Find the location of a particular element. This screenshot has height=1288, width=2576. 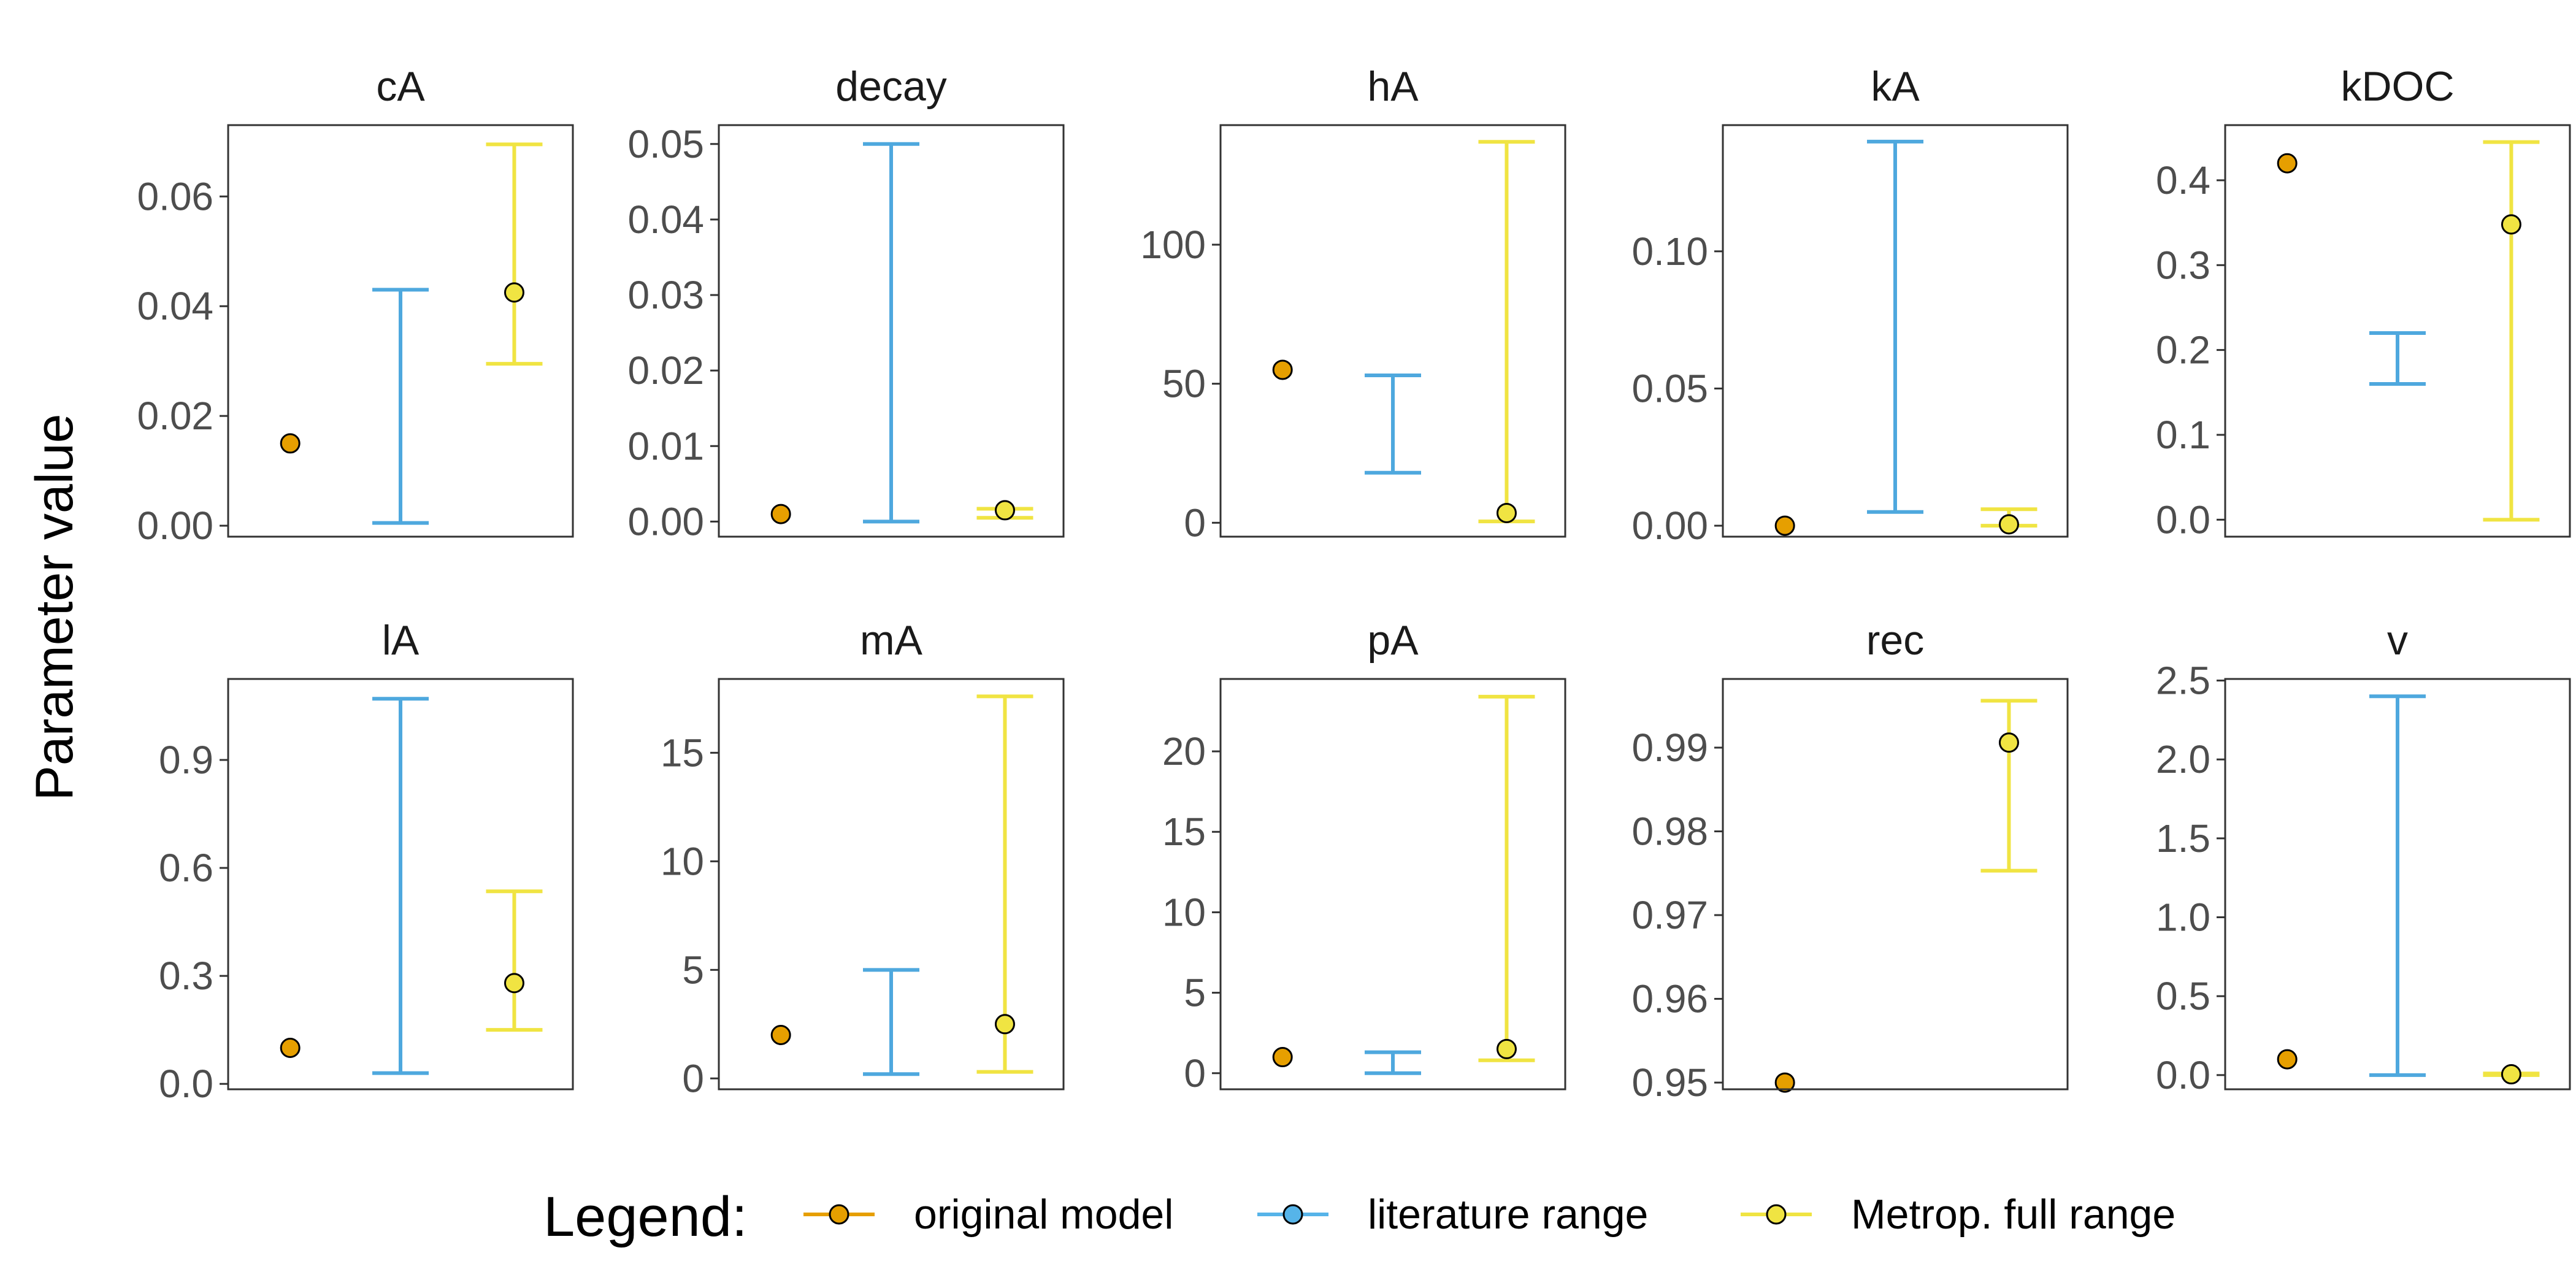

y-tick-label-ha: 100 is located at coordinates (1173, 245).